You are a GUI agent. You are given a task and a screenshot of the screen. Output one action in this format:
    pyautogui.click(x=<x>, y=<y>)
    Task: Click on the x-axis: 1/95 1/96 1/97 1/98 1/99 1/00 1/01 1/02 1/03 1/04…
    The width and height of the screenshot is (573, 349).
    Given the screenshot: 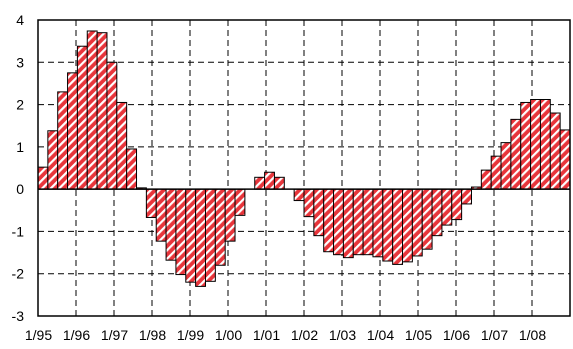 What is the action you would take?
    pyautogui.click(x=285, y=335)
    